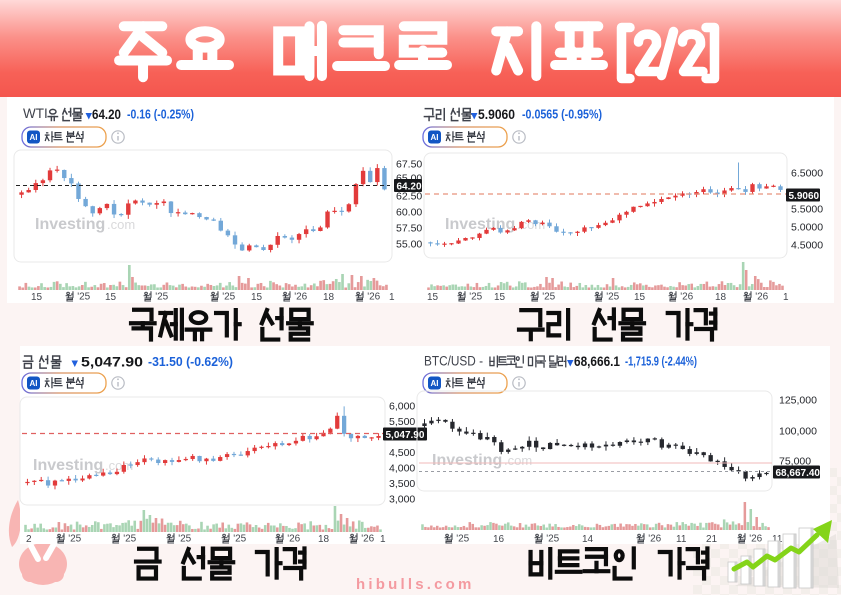 This screenshot has width=841, height=595. What do you see at coordinates (402, 422) in the screenshot?
I see `svg-text: 5,500` at bounding box center [402, 422].